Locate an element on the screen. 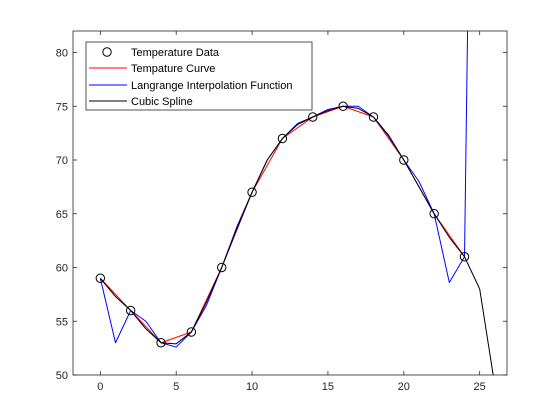 This screenshot has width=560, height=420. legend-label-lagrange: Langrange Interpolation Function is located at coordinates (211, 86).